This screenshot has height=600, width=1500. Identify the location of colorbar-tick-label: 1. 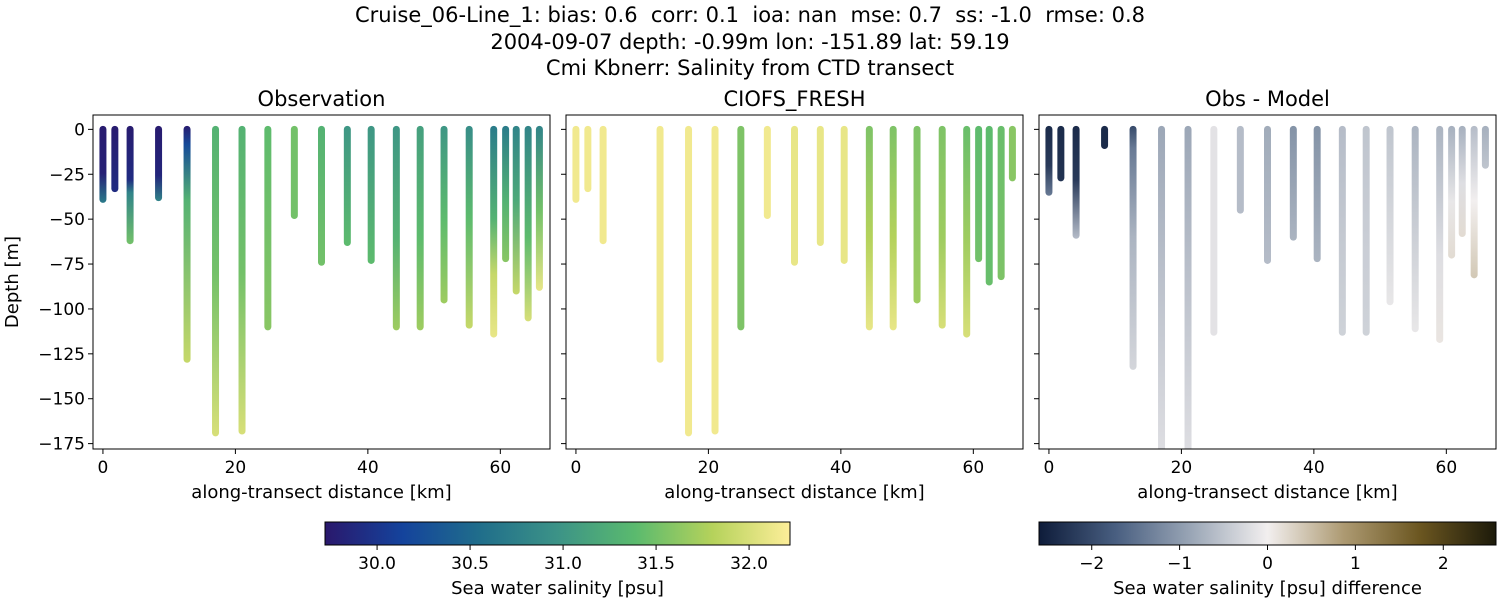
(1355, 564).